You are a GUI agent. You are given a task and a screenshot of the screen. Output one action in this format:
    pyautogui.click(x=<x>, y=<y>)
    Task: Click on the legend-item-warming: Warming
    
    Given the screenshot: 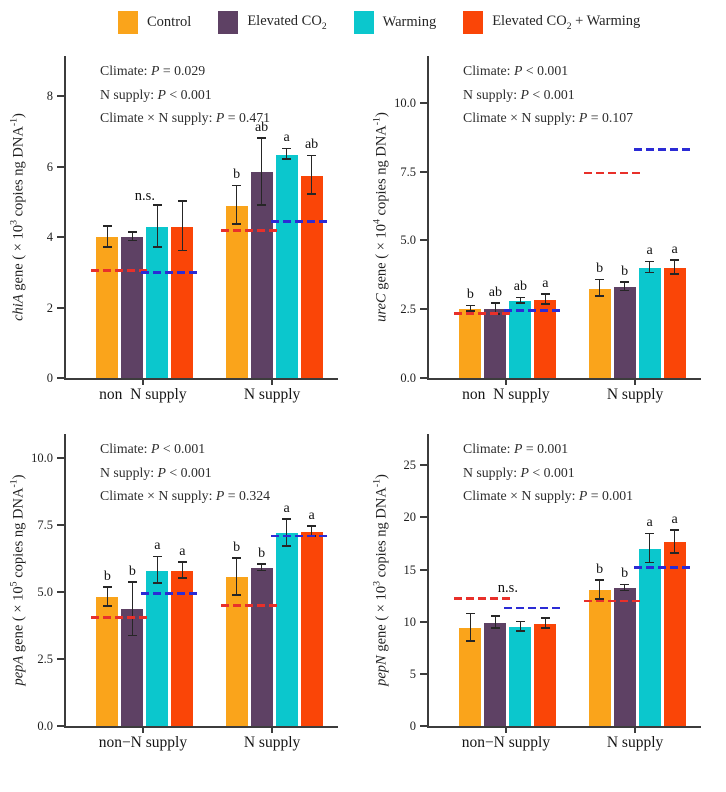 What is the action you would take?
    pyautogui.click(x=395, y=22)
    